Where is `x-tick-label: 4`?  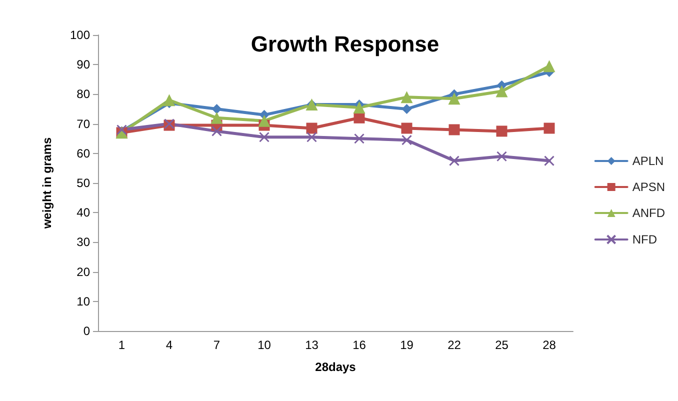 x-tick-label: 4 is located at coordinates (169, 345).